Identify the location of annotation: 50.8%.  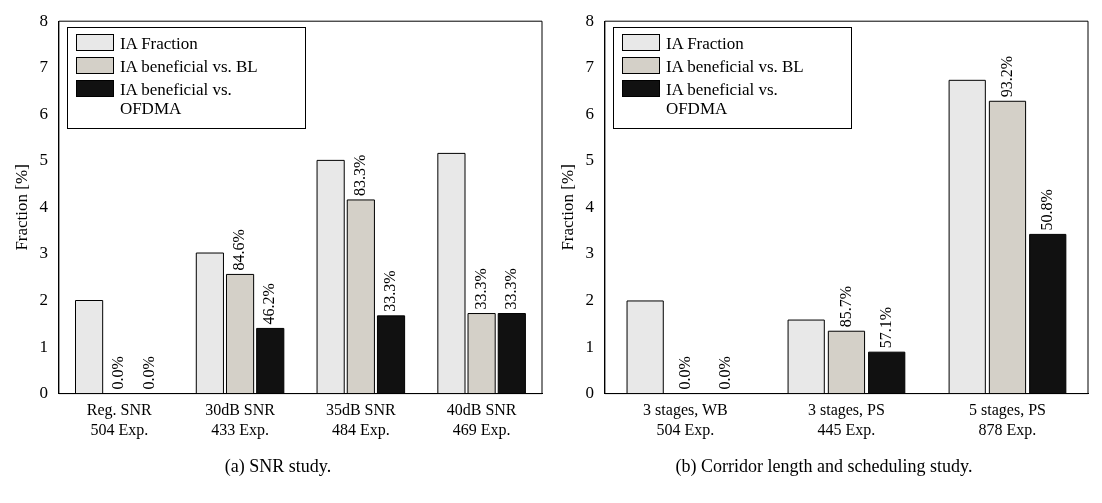
(1046, 210).